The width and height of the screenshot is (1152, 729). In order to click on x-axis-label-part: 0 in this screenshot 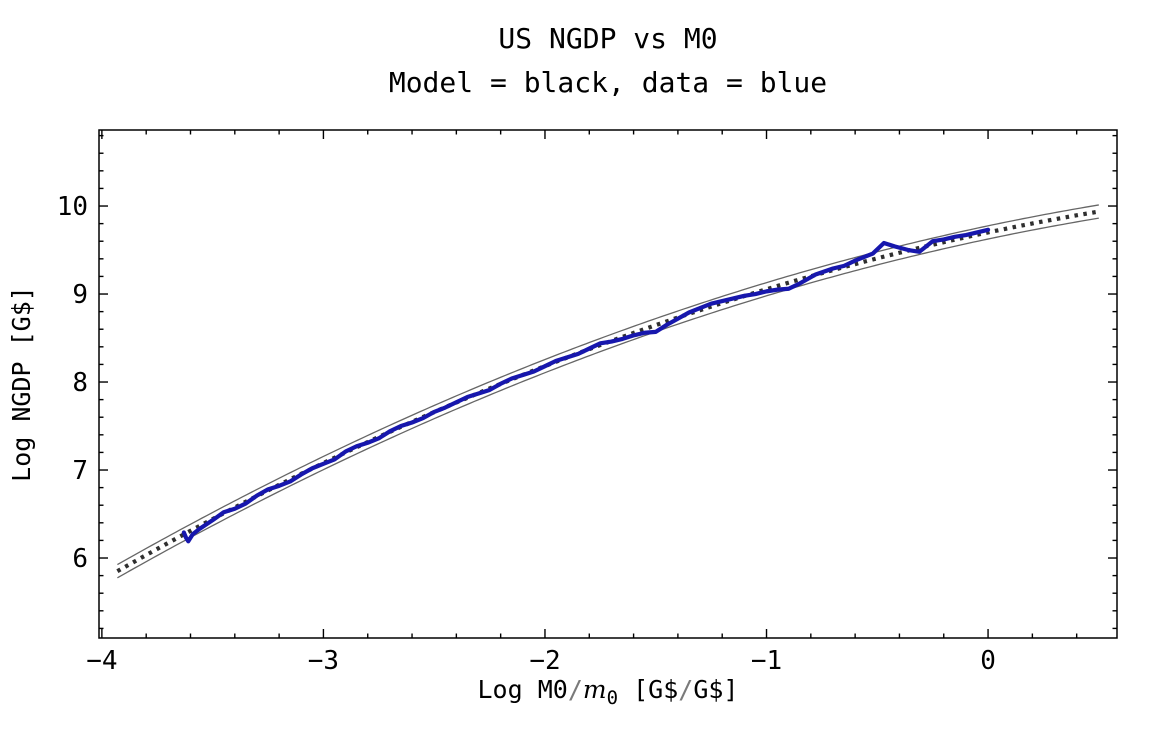, I will do `click(612, 698)`.